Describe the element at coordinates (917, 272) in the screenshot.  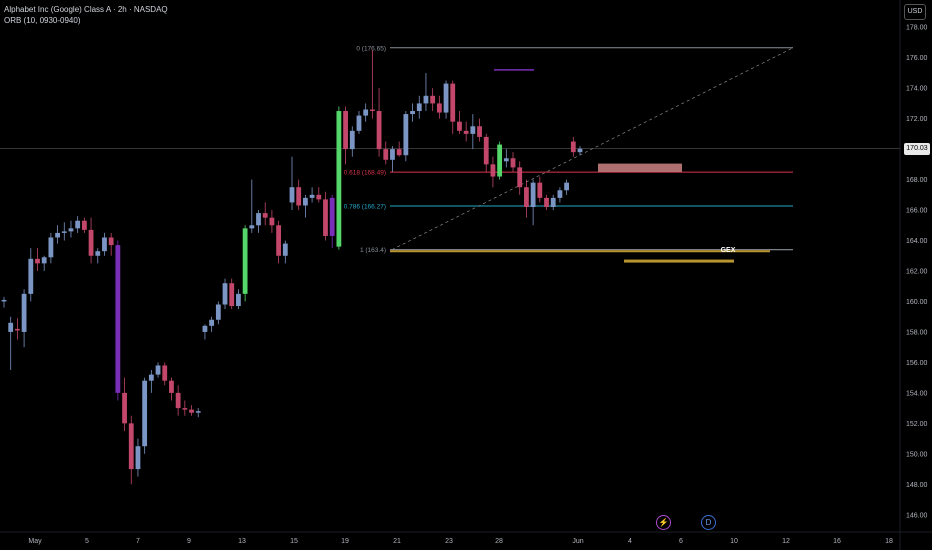
I see `price-tick-label: 162.00` at that location.